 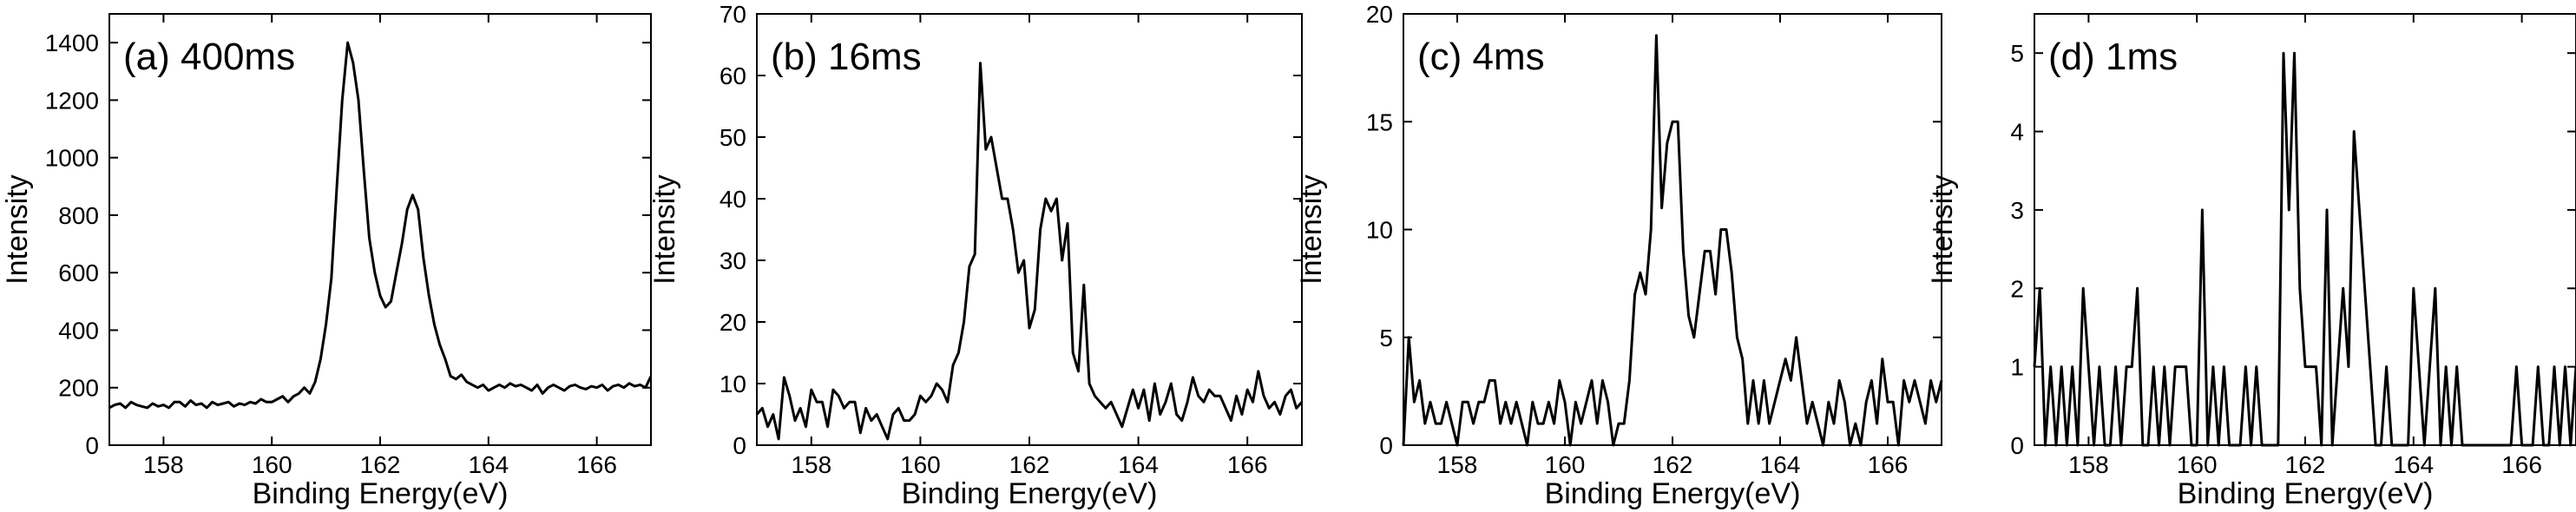 What do you see at coordinates (72, 100) in the screenshot?
I see `y-tick-label: 1200` at bounding box center [72, 100].